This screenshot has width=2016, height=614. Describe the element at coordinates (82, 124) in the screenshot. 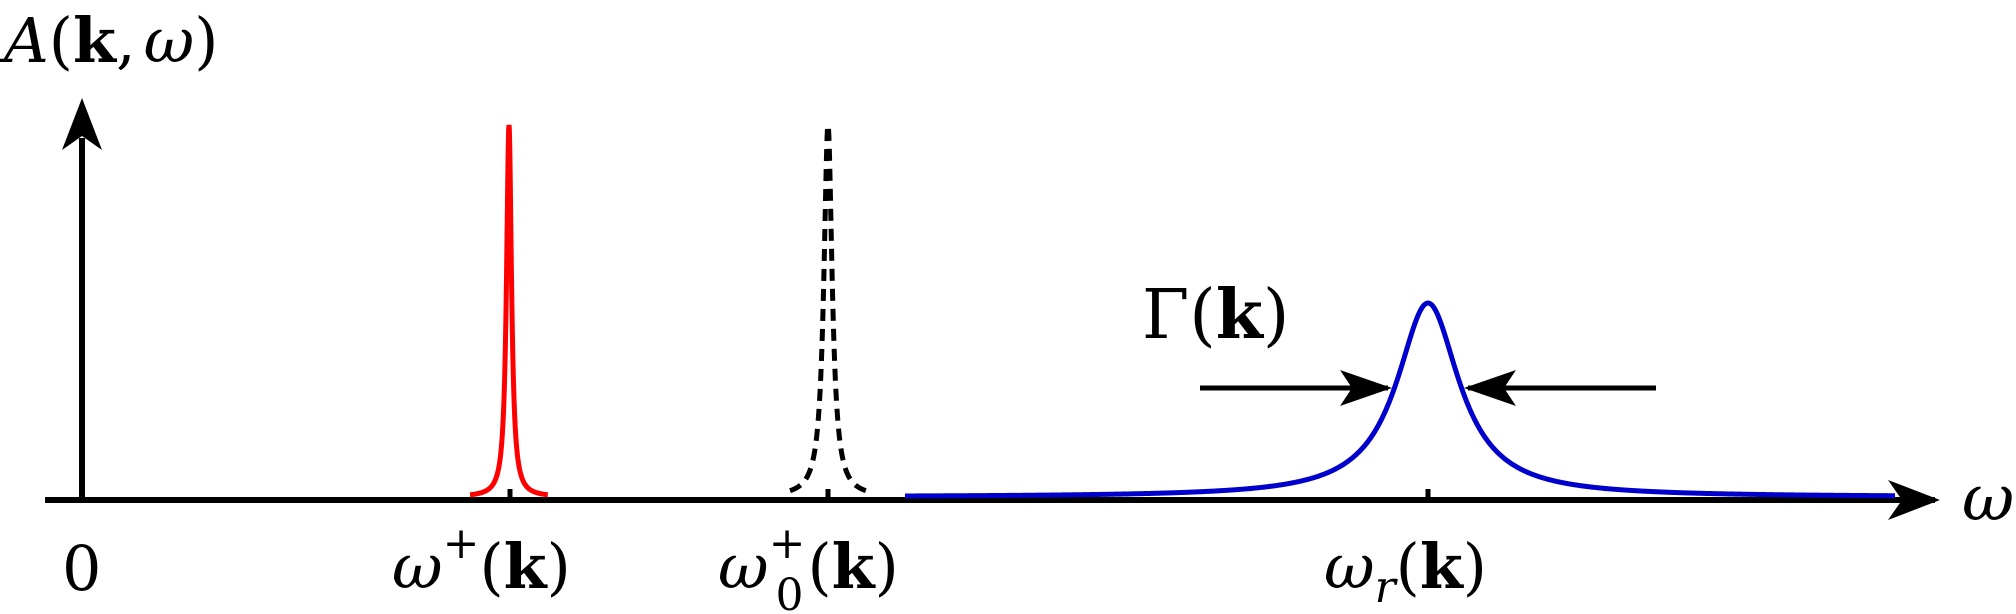

I see `y-axis-arrowhead` at that location.